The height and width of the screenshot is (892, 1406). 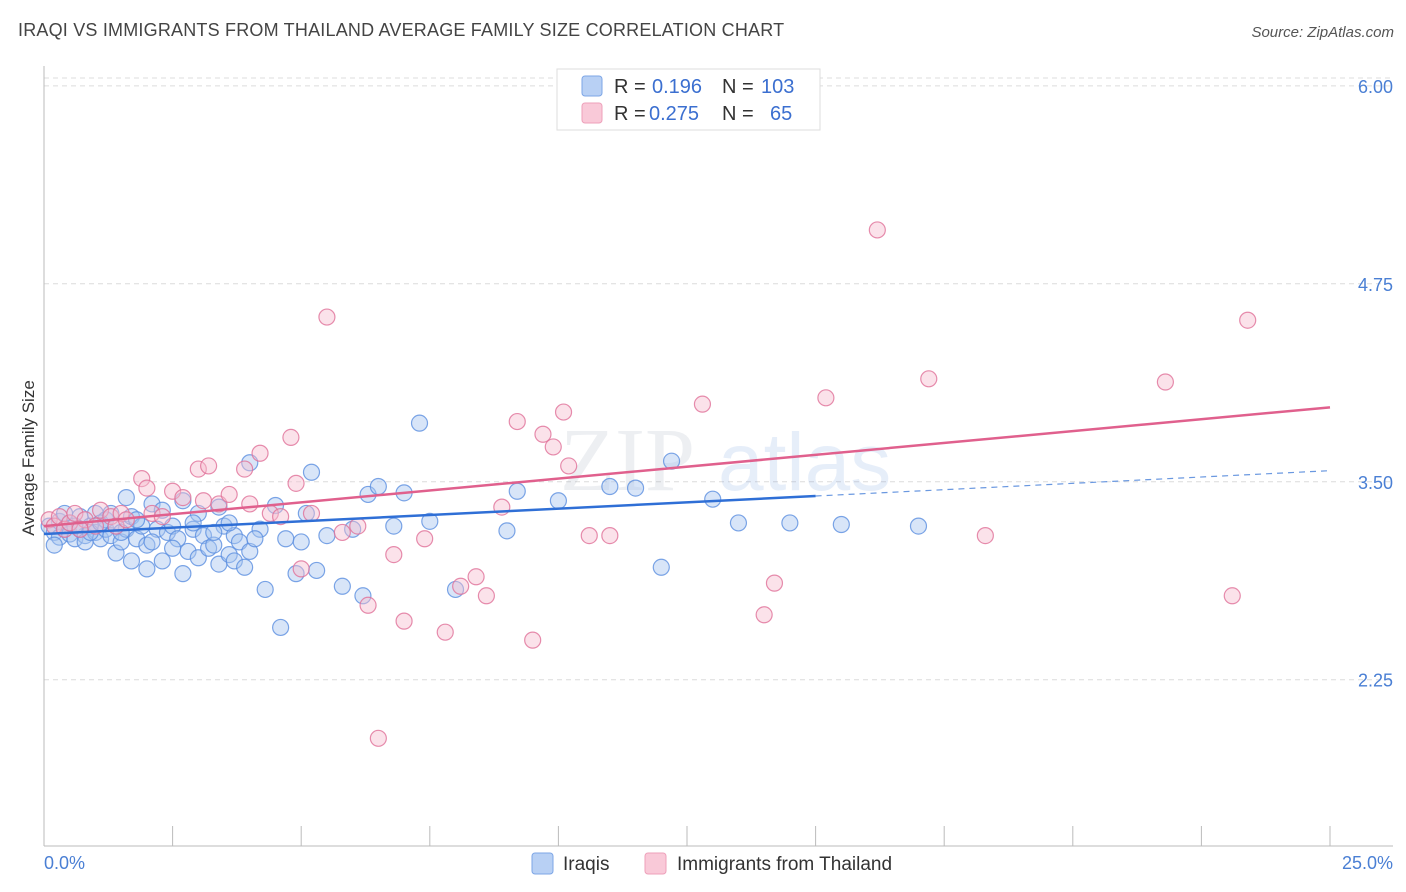 What do you see at coordinates (1375, 285) in the screenshot?
I see `y-tick-label: 4.75` at bounding box center [1375, 285].